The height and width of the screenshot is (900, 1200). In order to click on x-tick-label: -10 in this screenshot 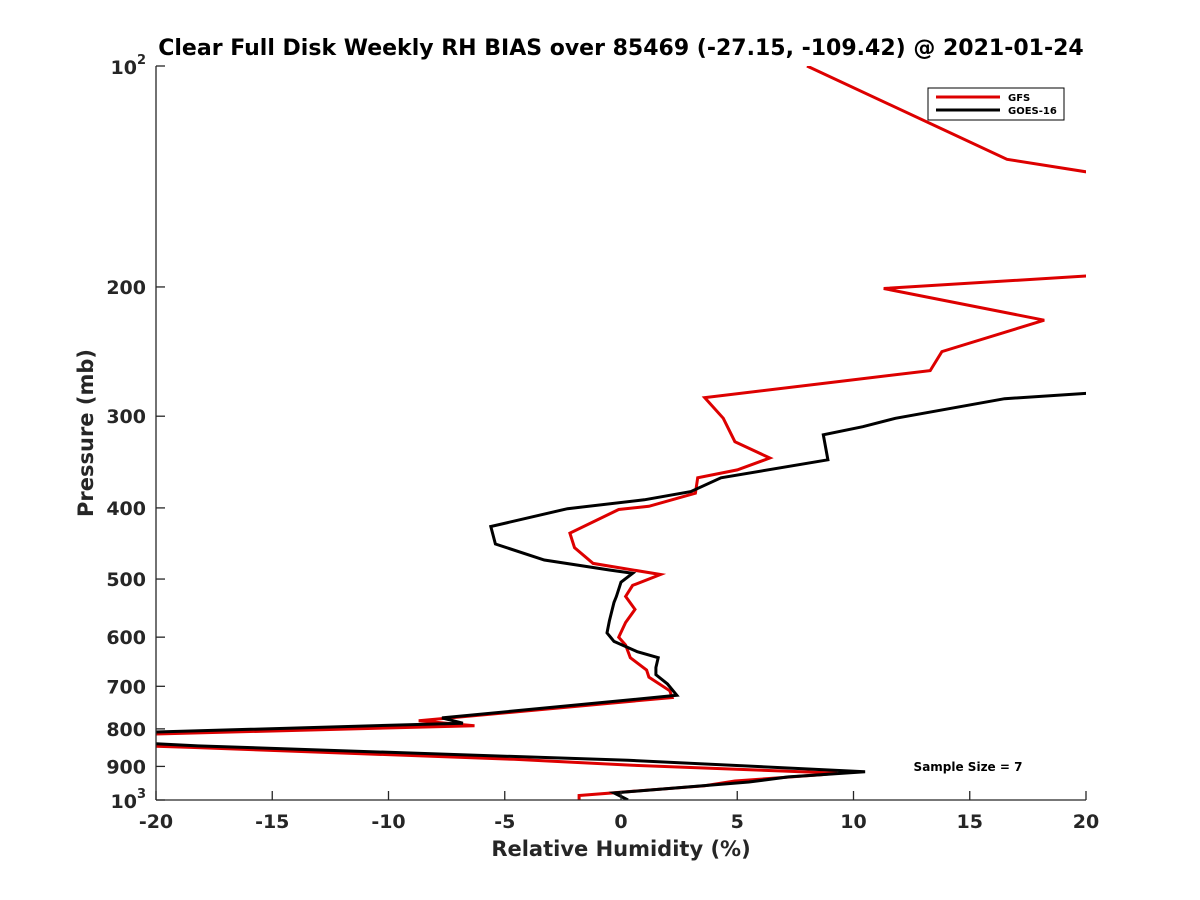, I will do `click(388, 822)`.